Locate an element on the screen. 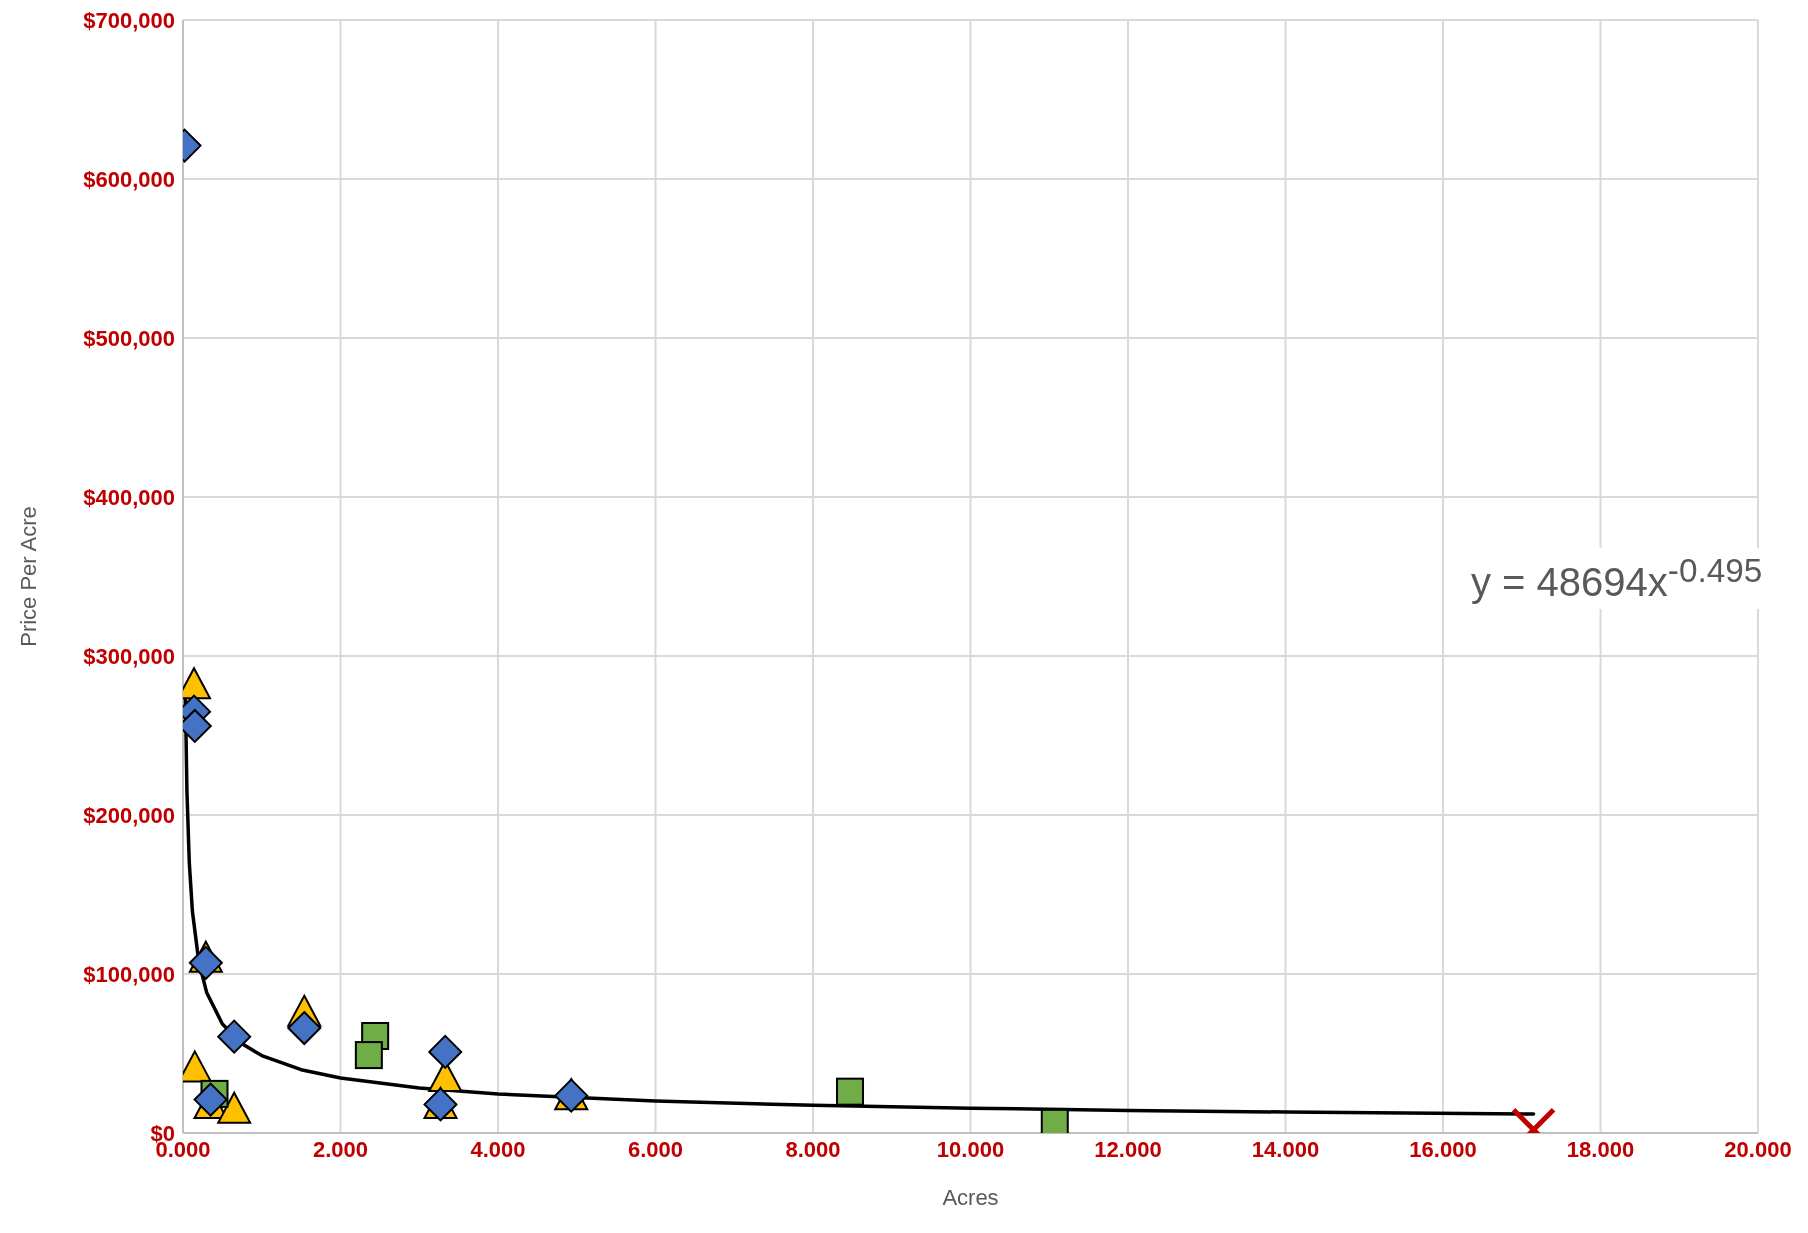 Image resolution: width=1808 pixels, height=1233 pixels. x-tick-label: 4.000 is located at coordinates (498, 1149).